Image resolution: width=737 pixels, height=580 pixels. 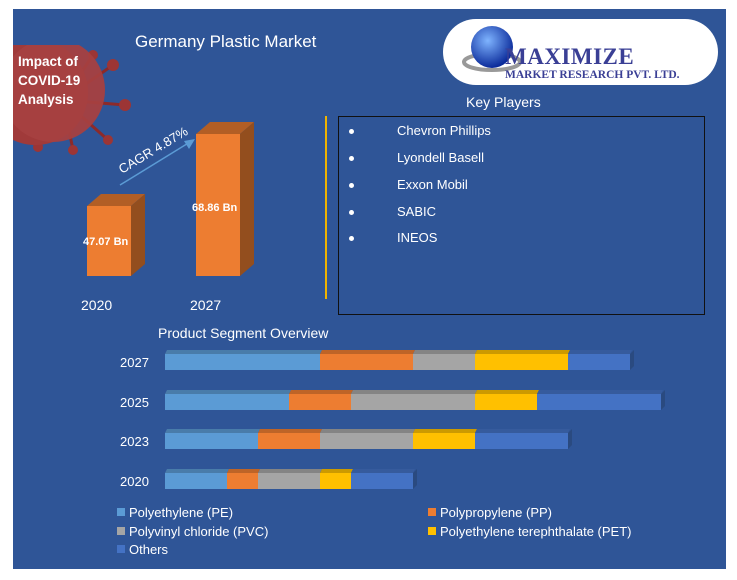 What do you see at coordinates (335, 481) in the screenshot?
I see `segment-polyethylene-terephthalate-pet--2020` at bounding box center [335, 481].